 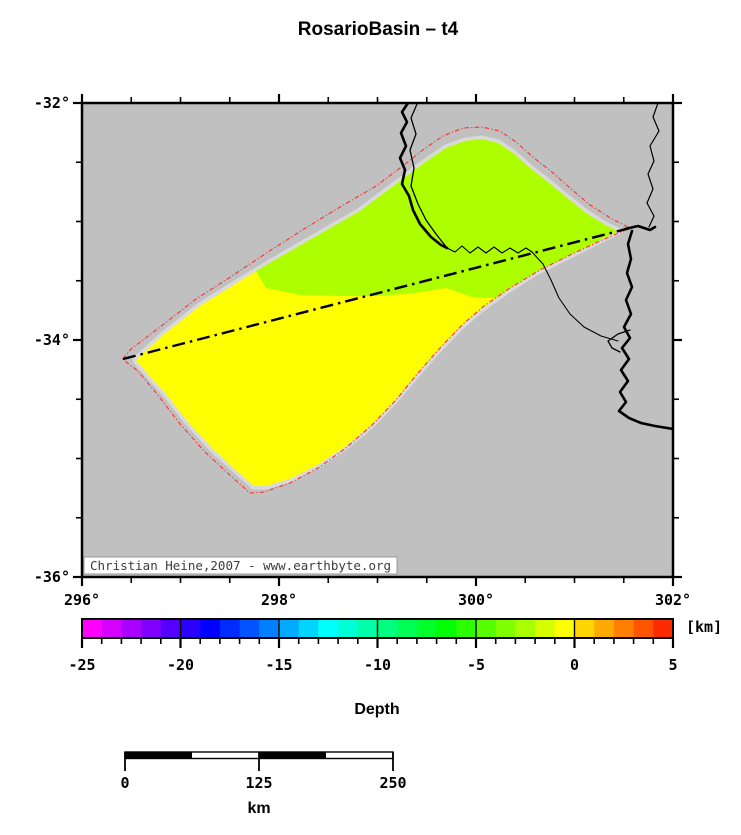 What do you see at coordinates (476, 600) in the screenshot?
I see `x-axis-tick-label: 300°` at bounding box center [476, 600].